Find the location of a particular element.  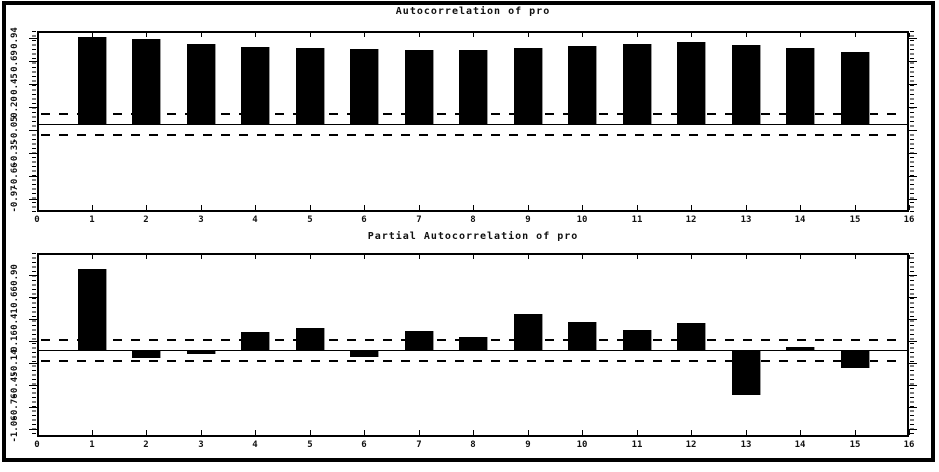

pacf-y-tick-label: -1.06 is located at coordinates (15, 429).